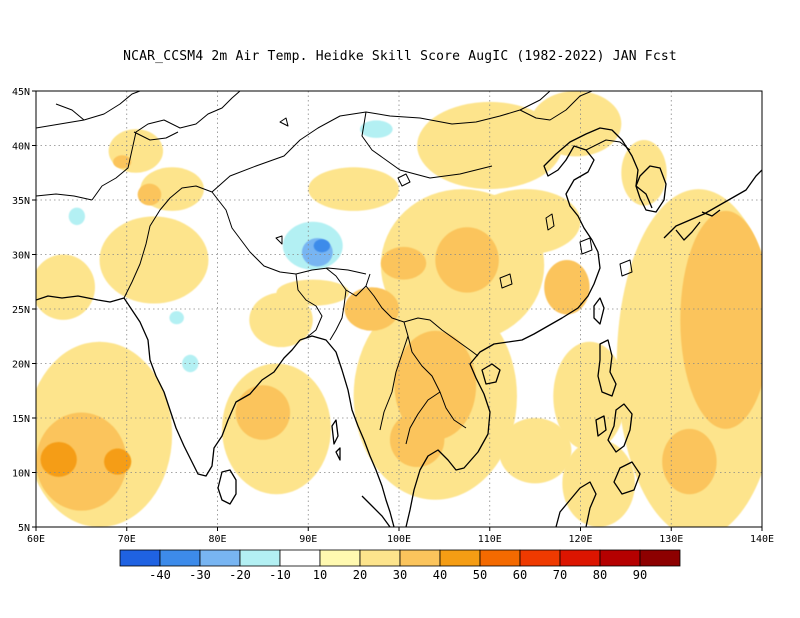 The height and width of the screenshot is (618, 800). Describe the element at coordinates (454, 203) in the screenshot. I see `lakes` at that location.